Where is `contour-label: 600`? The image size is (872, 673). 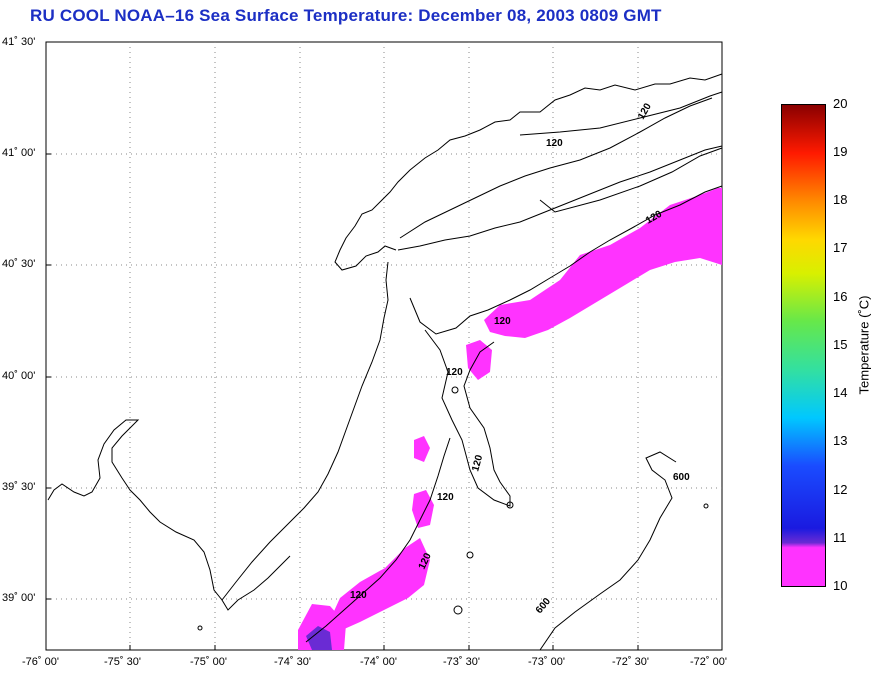
contour-label: 600 is located at coordinates (681, 477).